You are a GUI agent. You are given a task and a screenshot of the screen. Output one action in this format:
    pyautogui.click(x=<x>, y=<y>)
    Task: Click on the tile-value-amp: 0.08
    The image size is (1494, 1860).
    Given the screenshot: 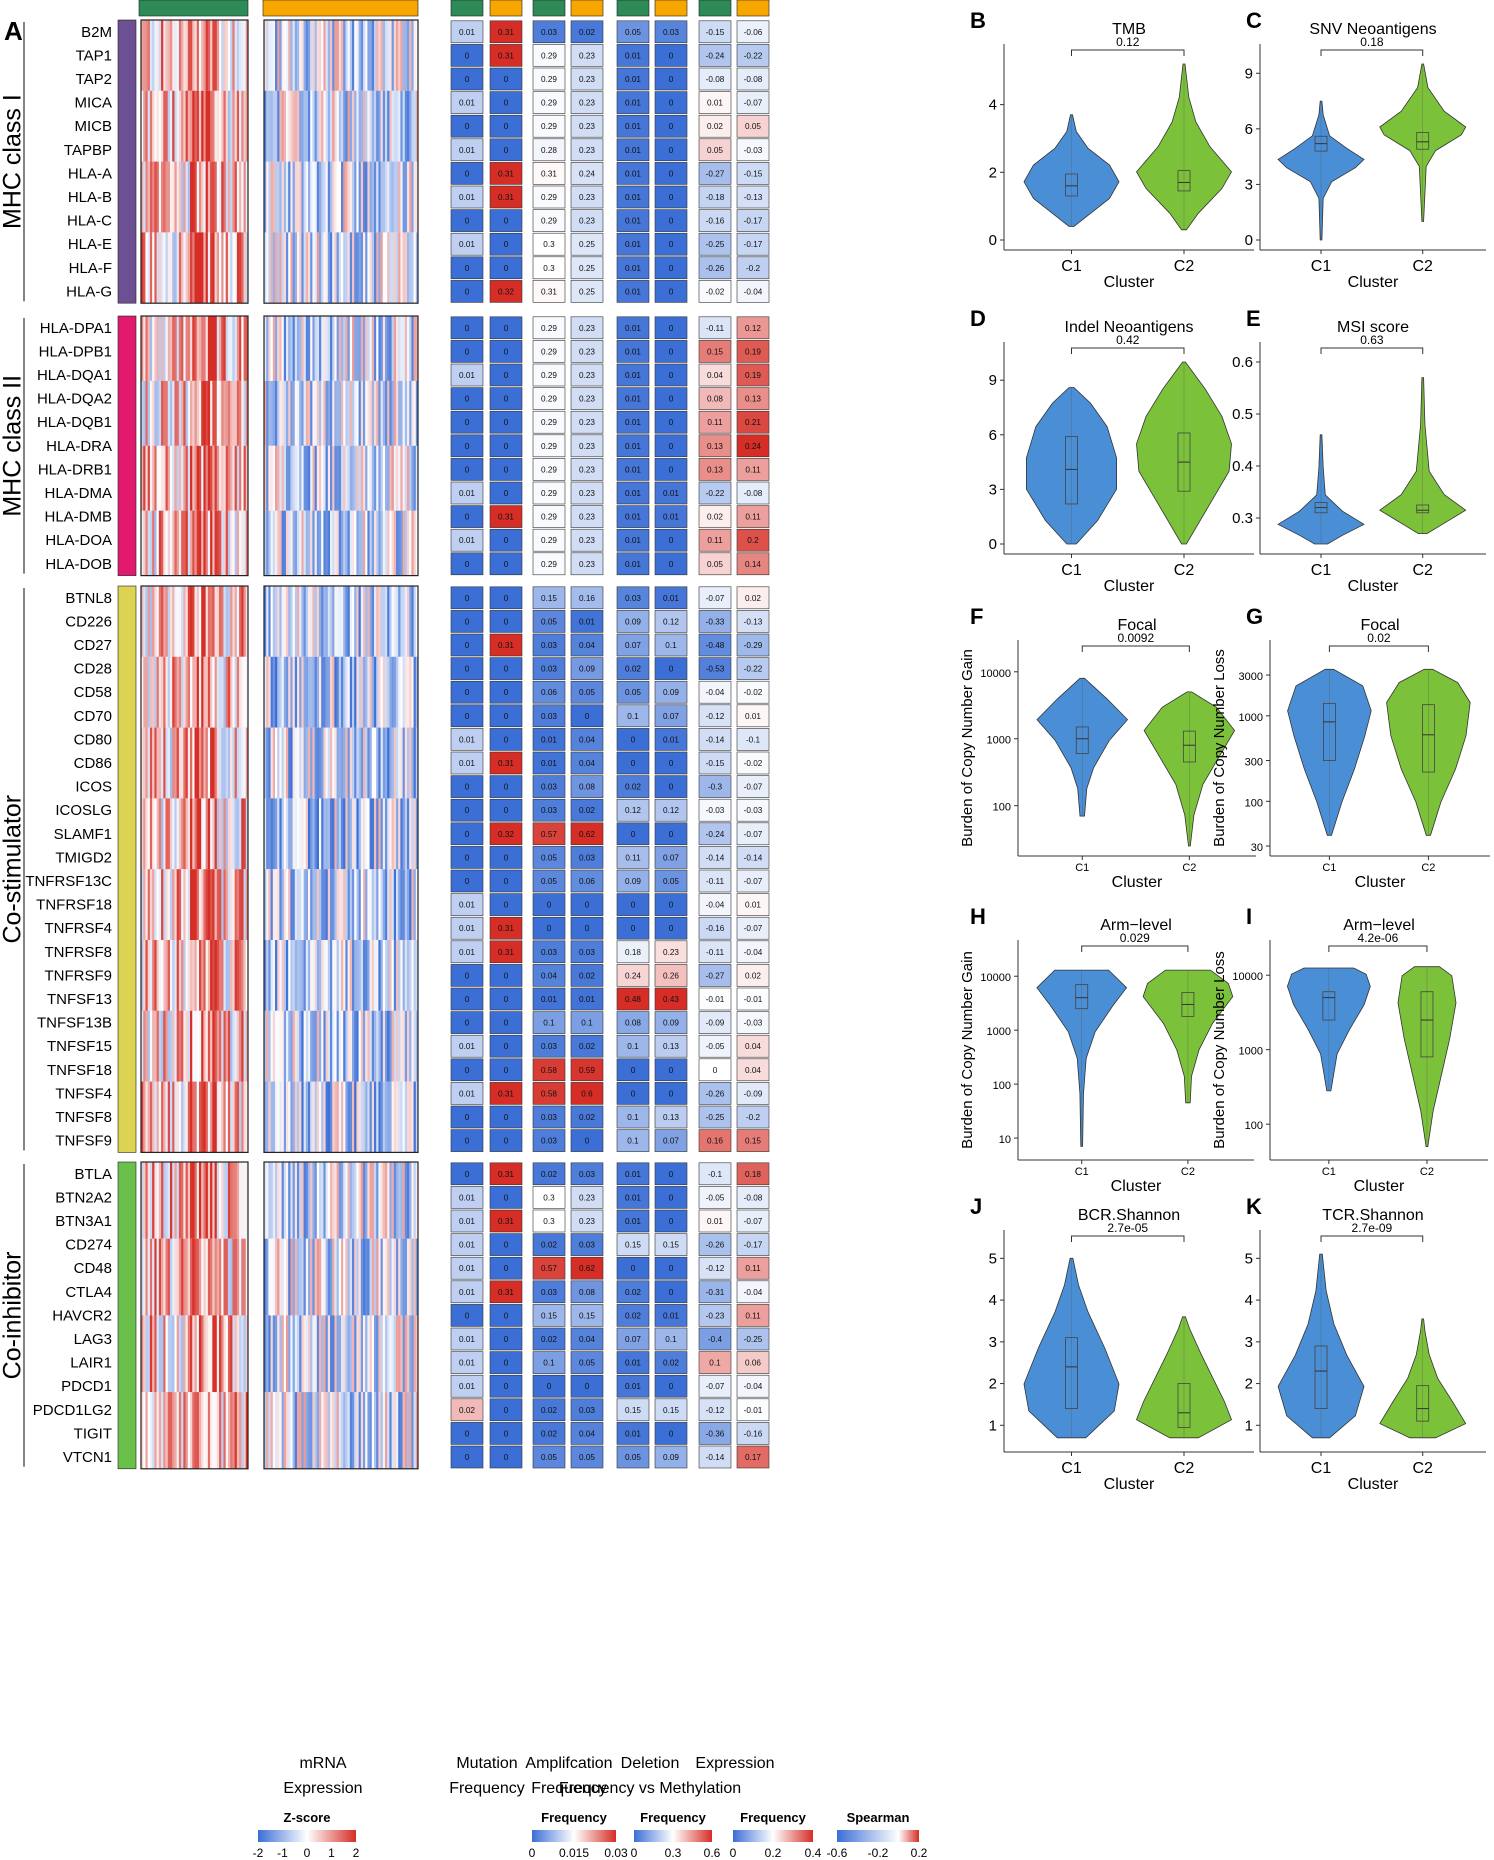 What is the action you would take?
    pyautogui.click(x=587, y=787)
    